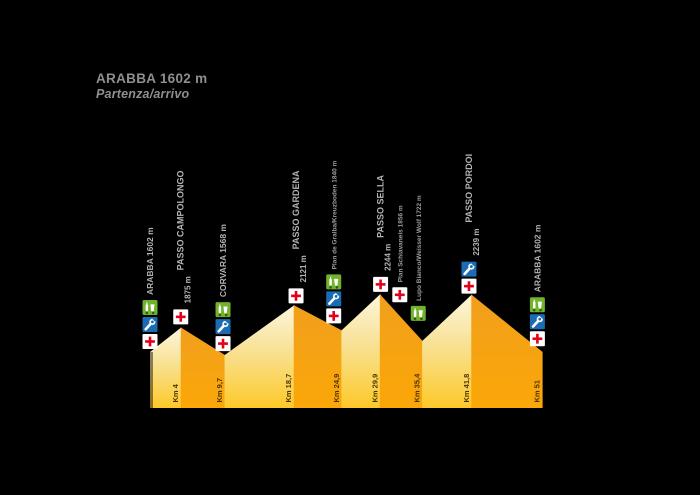 This screenshot has height=495, width=700. Describe the element at coordinates (223, 261) in the screenshot. I see `station-label: CORVARA 1568 m` at that location.